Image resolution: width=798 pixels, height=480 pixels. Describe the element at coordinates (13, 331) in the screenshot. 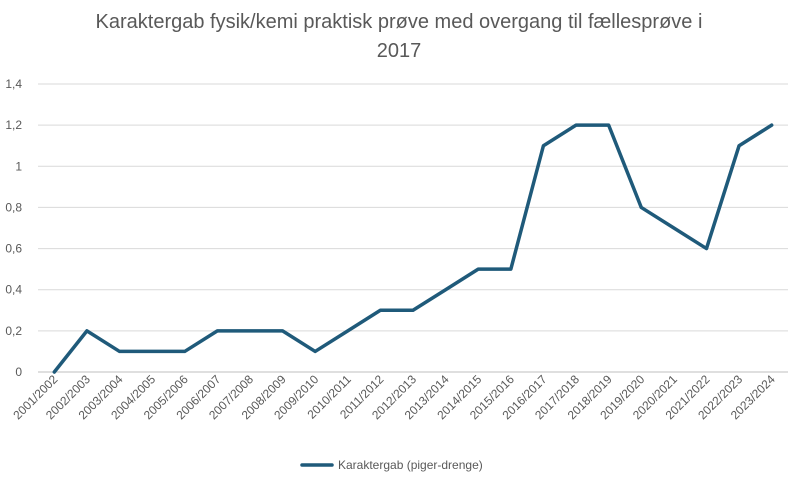

I see `y-tick-label: 0,2` at that location.